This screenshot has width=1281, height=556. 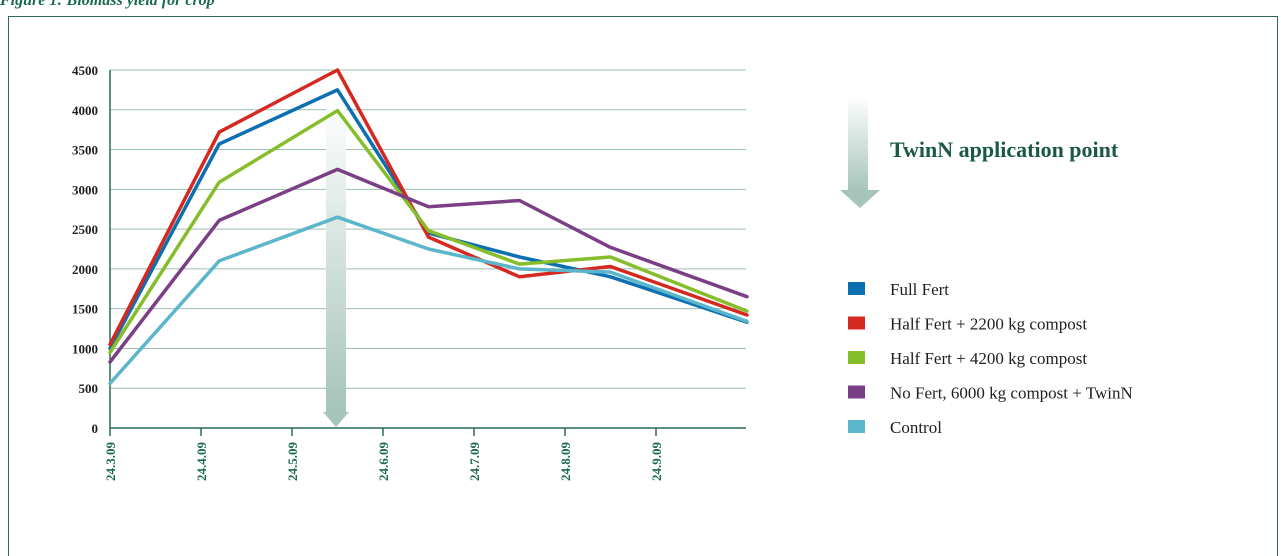 What do you see at coordinates (85, 309) in the screenshot?
I see `y-tick-label: 1500` at bounding box center [85, 309].